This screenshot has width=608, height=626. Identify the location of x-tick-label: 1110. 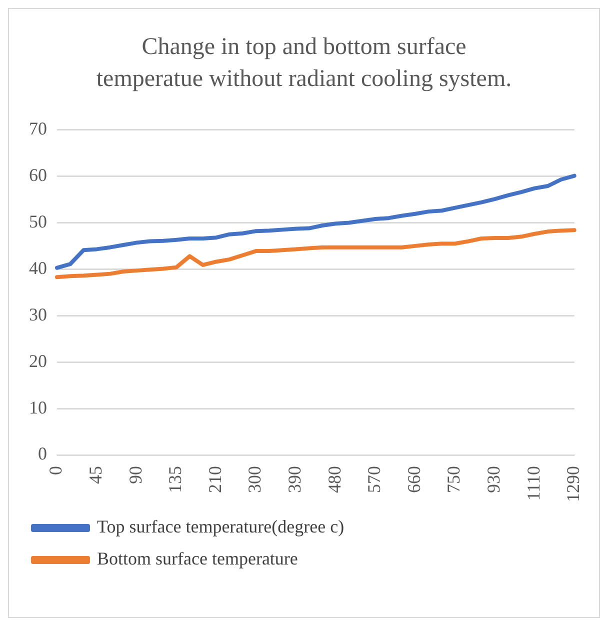
(533, 483).